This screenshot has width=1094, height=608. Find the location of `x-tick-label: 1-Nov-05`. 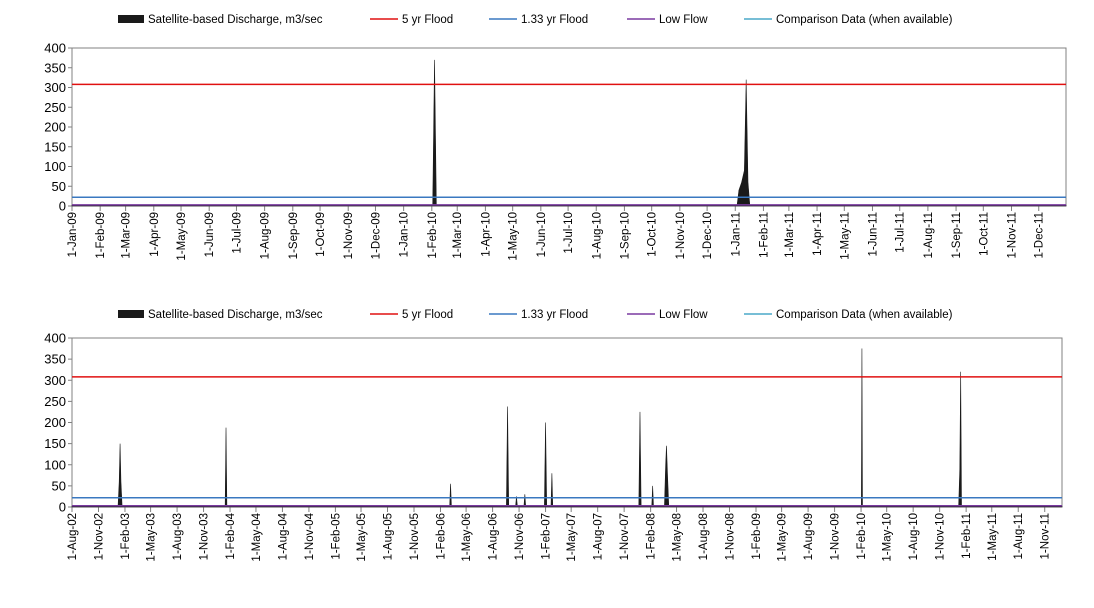

x-tick-label: 1-Nov-05 is located at coordinates (415, 536).